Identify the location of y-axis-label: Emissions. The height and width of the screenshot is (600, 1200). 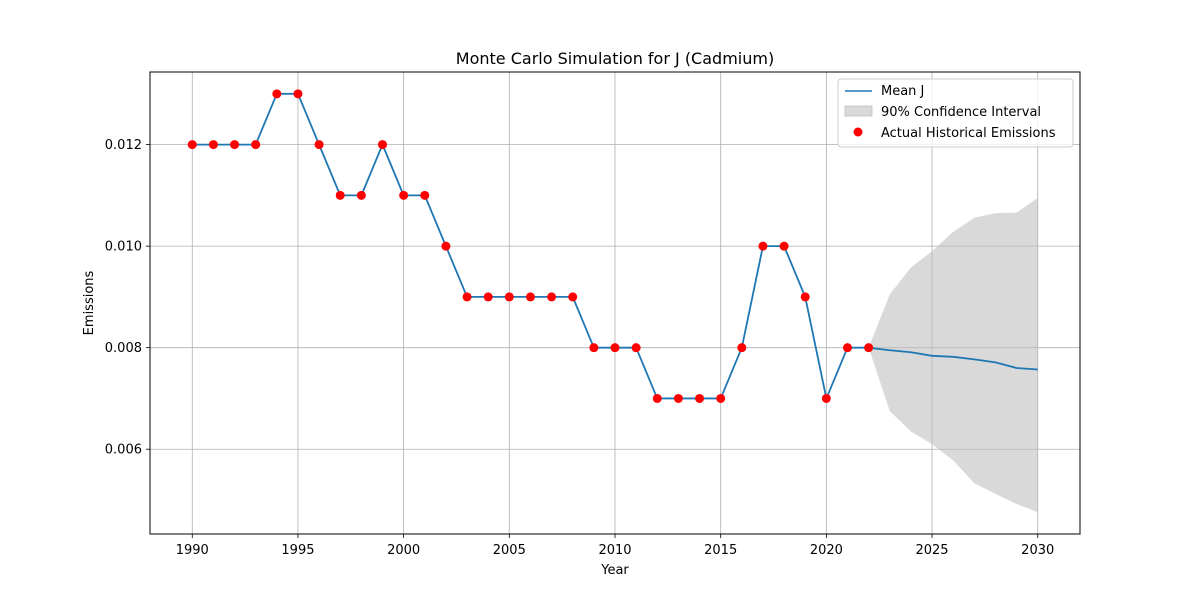
(89, 302).